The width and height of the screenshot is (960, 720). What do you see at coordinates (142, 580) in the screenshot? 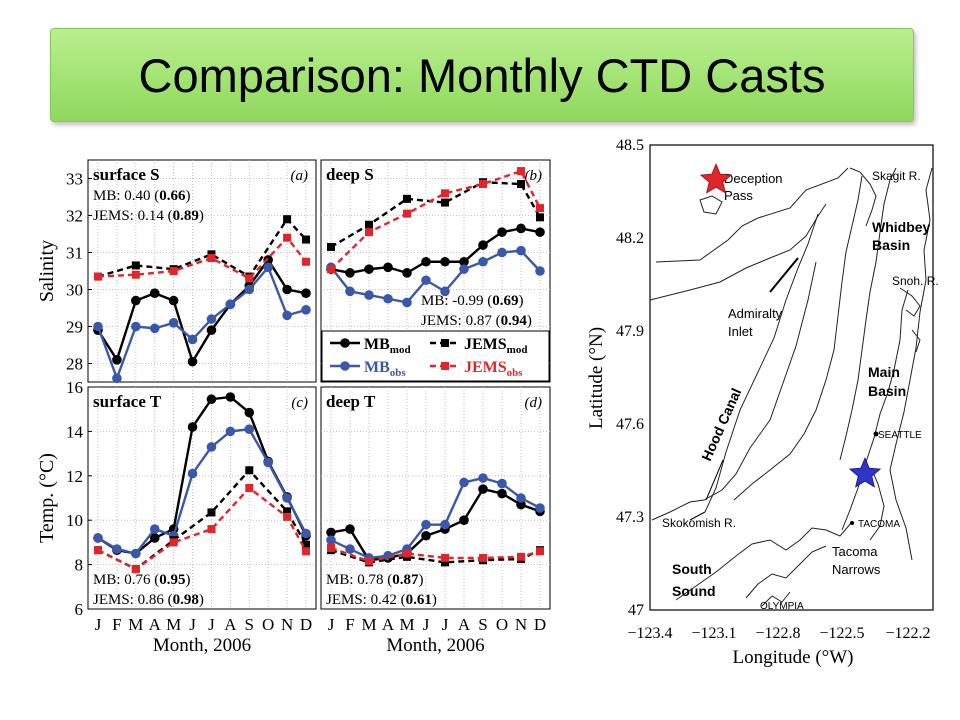
I see `stat-label: MB: 0.76 (0.95)` at bounding box center [142, 580].